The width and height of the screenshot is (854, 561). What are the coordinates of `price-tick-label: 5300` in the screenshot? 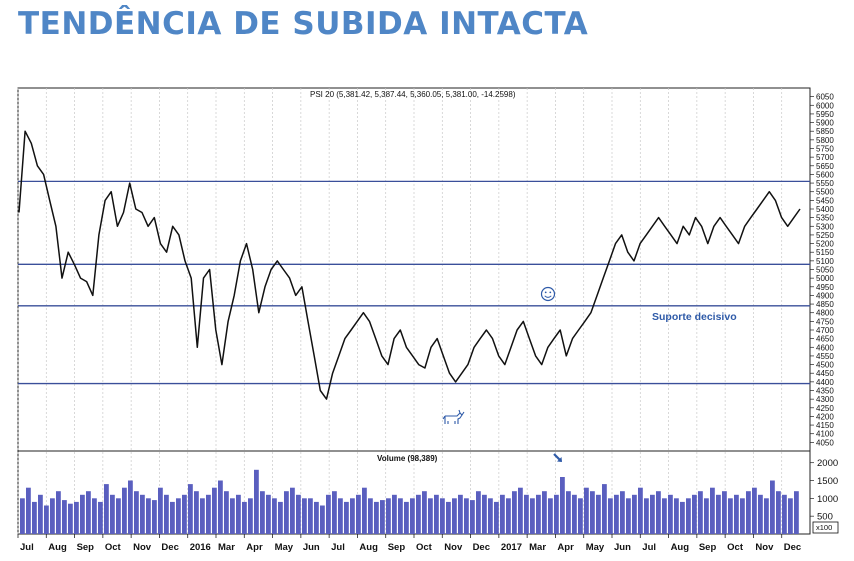 It's located at (825, 226).